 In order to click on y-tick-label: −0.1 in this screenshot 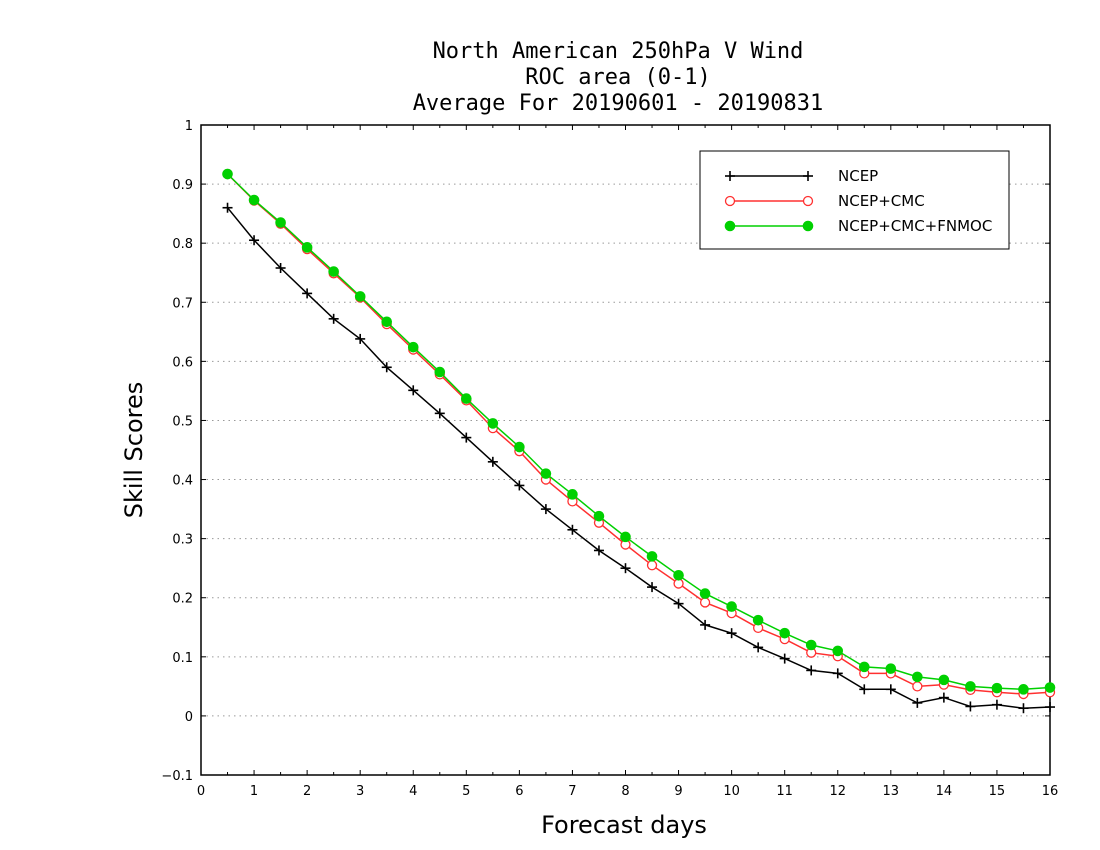, I will do `click(177, 776)`.